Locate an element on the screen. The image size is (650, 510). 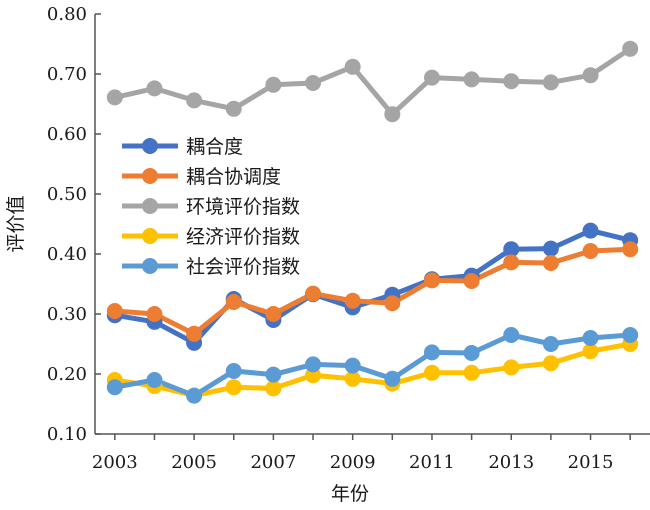
x-tick-label: 2005 is located at coordinates (194, 462).